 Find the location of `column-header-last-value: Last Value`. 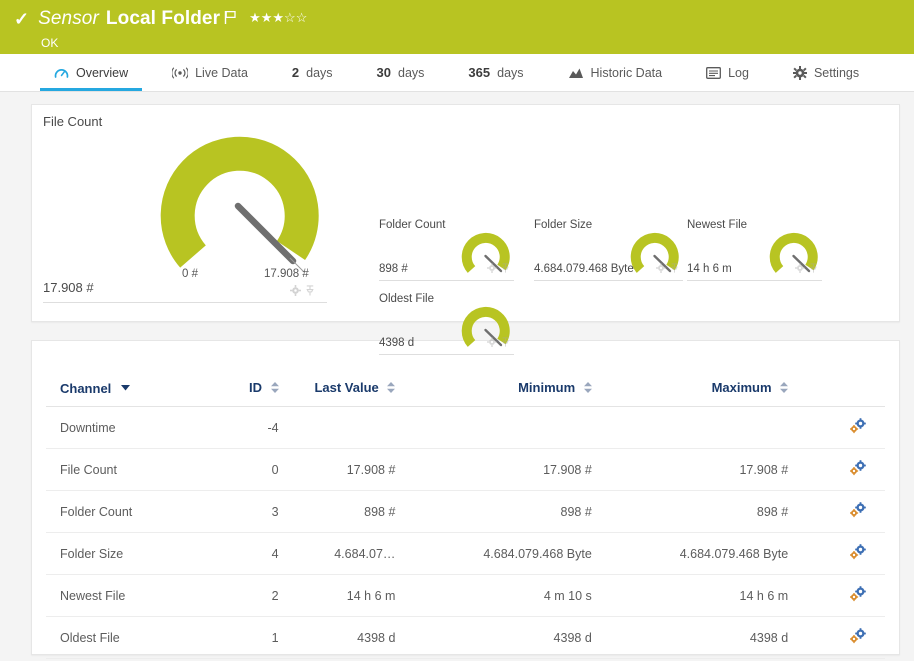

column-header-last-value: Last Value is located at coordinates (347, 393).